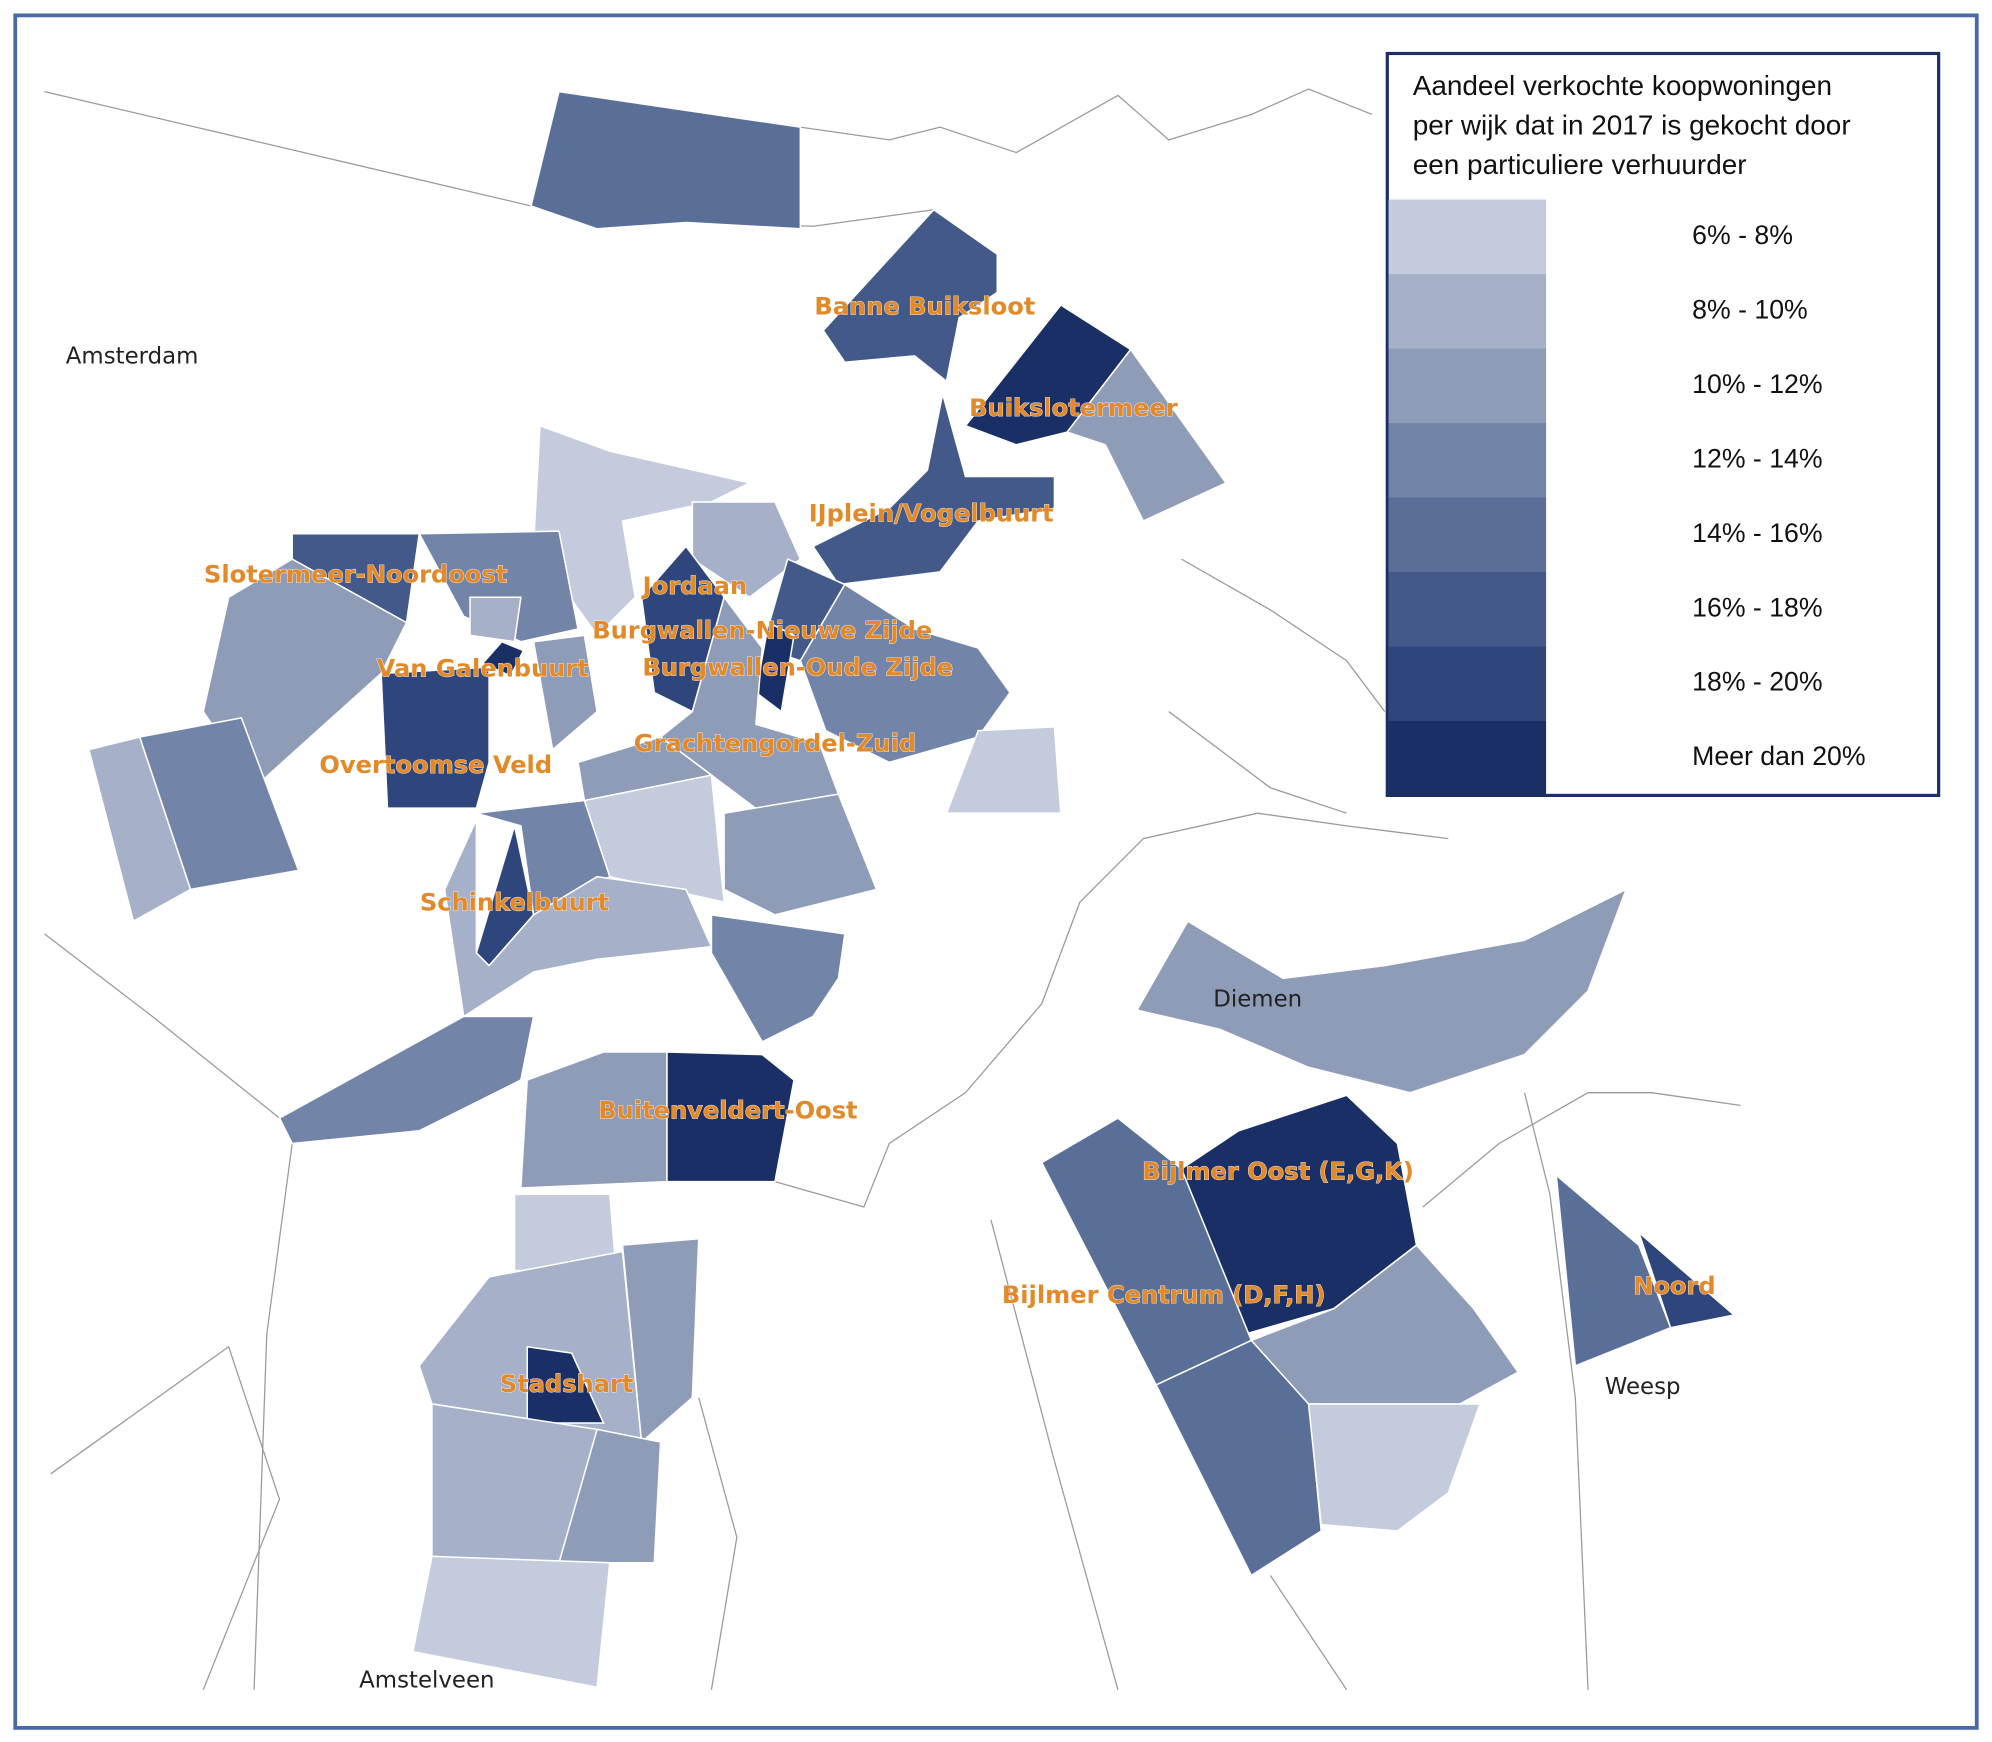 The image size is (1992, 1742). What do you see at coordinates (1757, 533) in the screenshot?
I see `legend-label: 14% - 16%` at bounding box center [1757, 533].